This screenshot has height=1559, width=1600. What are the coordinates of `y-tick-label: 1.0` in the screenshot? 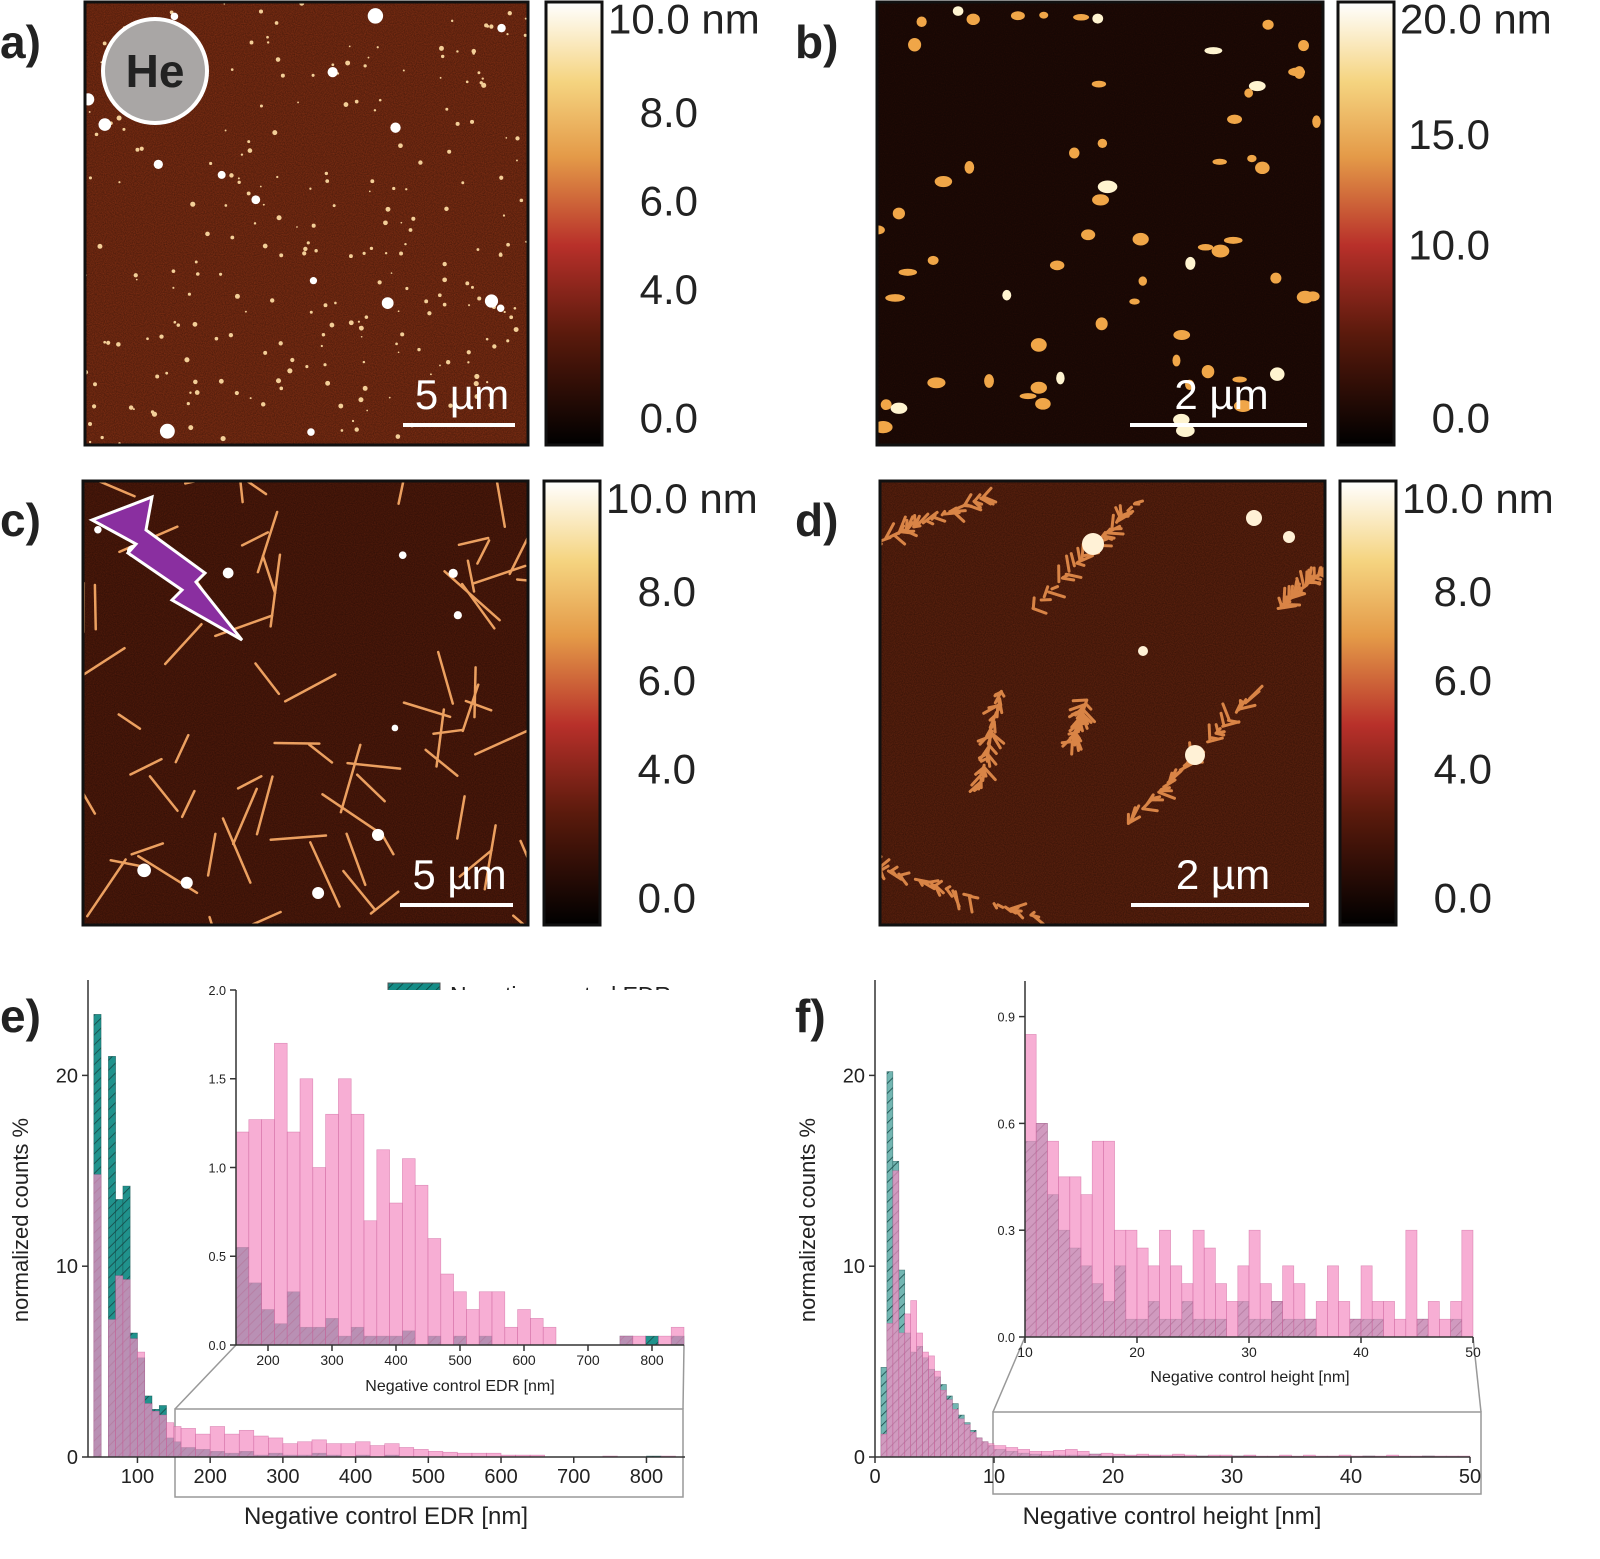 It's located at (217, 1168).